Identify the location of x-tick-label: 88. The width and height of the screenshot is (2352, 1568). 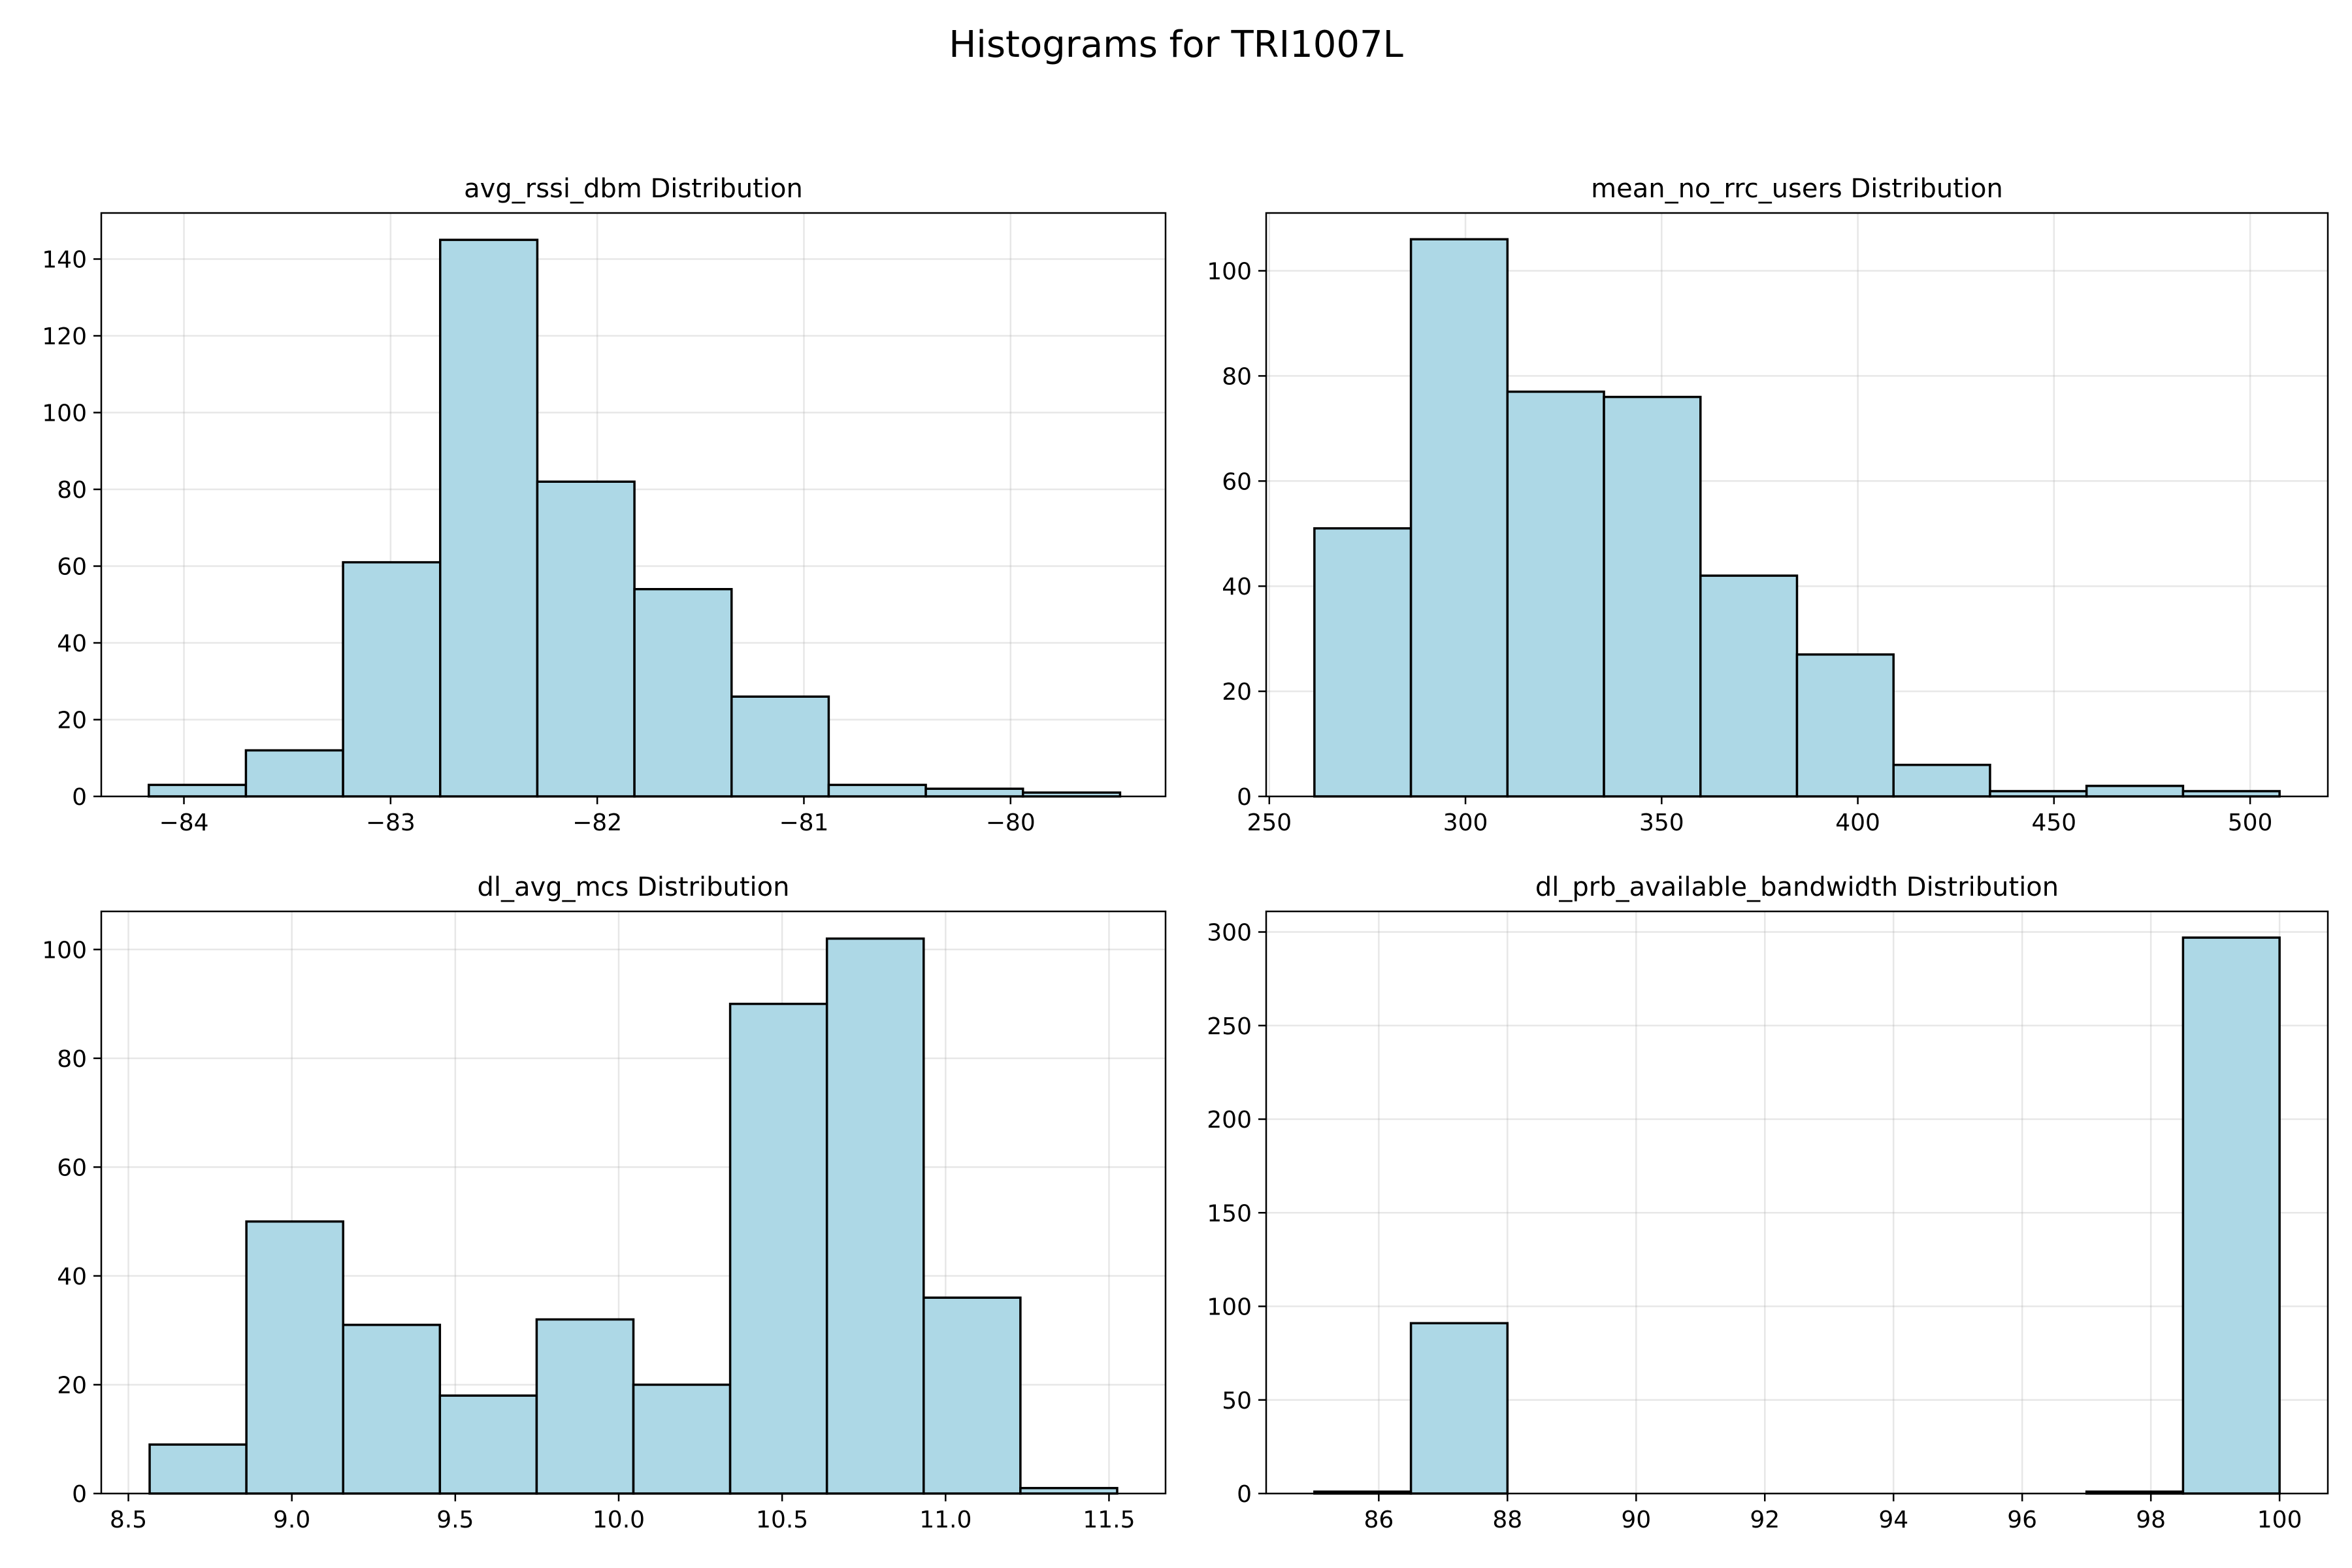
(1507, 1520).